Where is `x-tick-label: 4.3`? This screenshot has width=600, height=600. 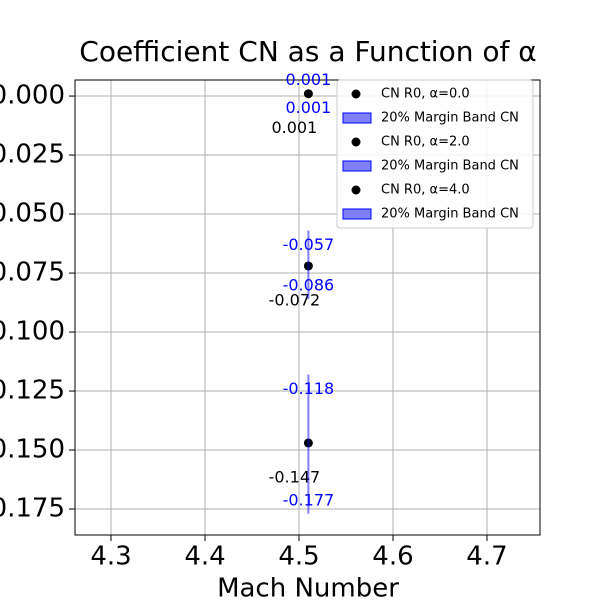
x-tick-label: 4.3 is located at coordinates (110, 557).